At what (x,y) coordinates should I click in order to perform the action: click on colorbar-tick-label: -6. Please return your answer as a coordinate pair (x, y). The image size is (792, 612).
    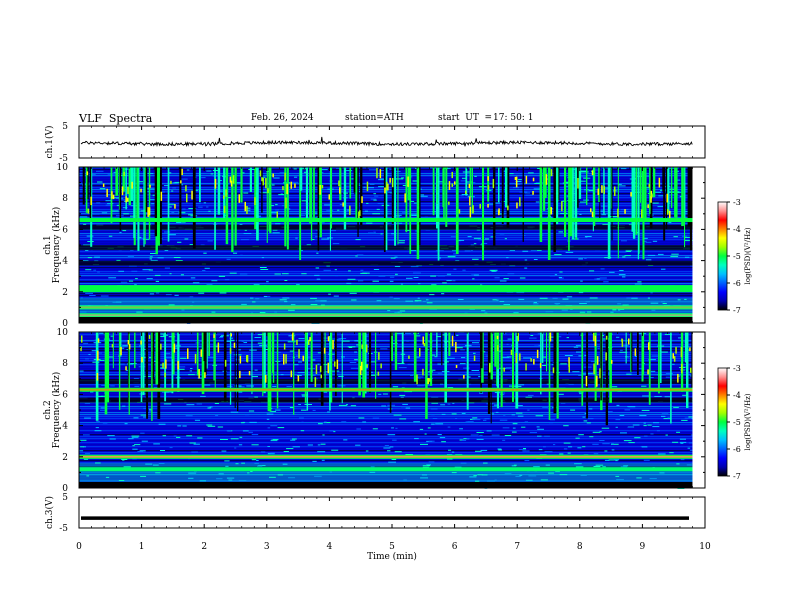
    Looking at the image, I should click on (737, 449).